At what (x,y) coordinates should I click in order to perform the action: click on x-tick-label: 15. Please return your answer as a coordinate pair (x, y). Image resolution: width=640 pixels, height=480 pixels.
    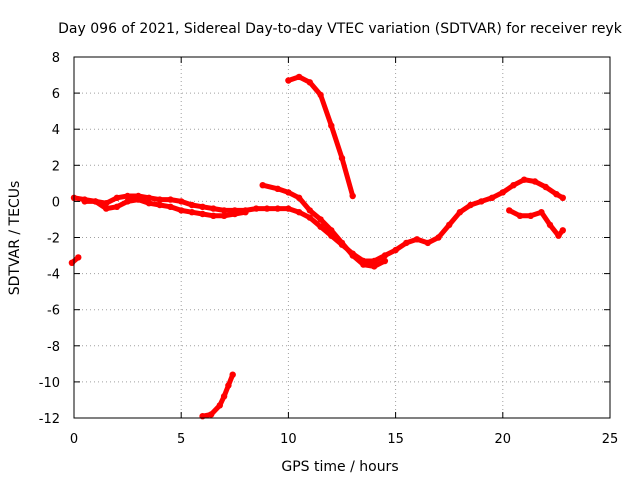
    Looking at the image, I should click on (395, 439).